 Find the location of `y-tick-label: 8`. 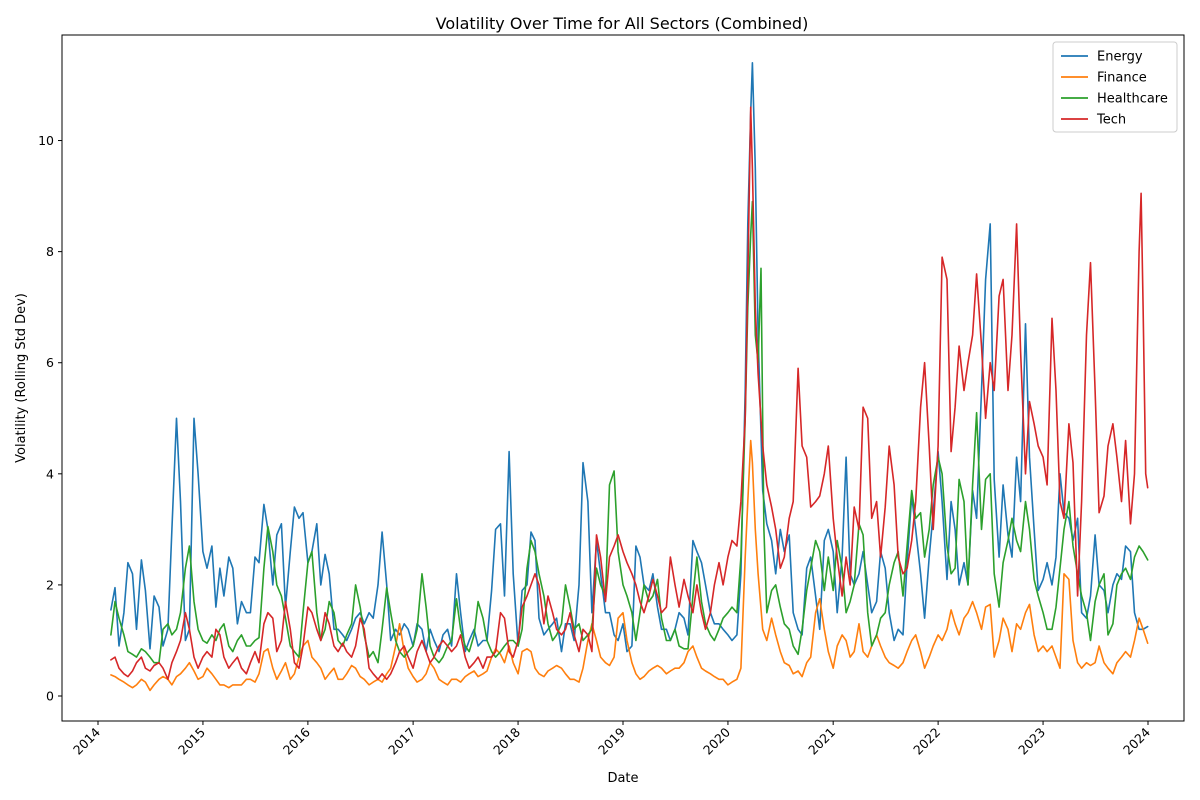

y-tick-label: 8 is located at coordinates (50, 251).